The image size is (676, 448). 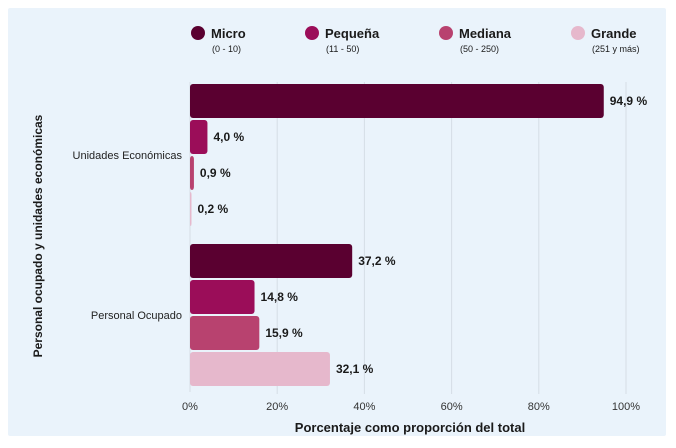 What do you see at coordinates (280, 297) in the screenshot?
I see `data-label: 14,8 %` at bounding box center [280, 297].